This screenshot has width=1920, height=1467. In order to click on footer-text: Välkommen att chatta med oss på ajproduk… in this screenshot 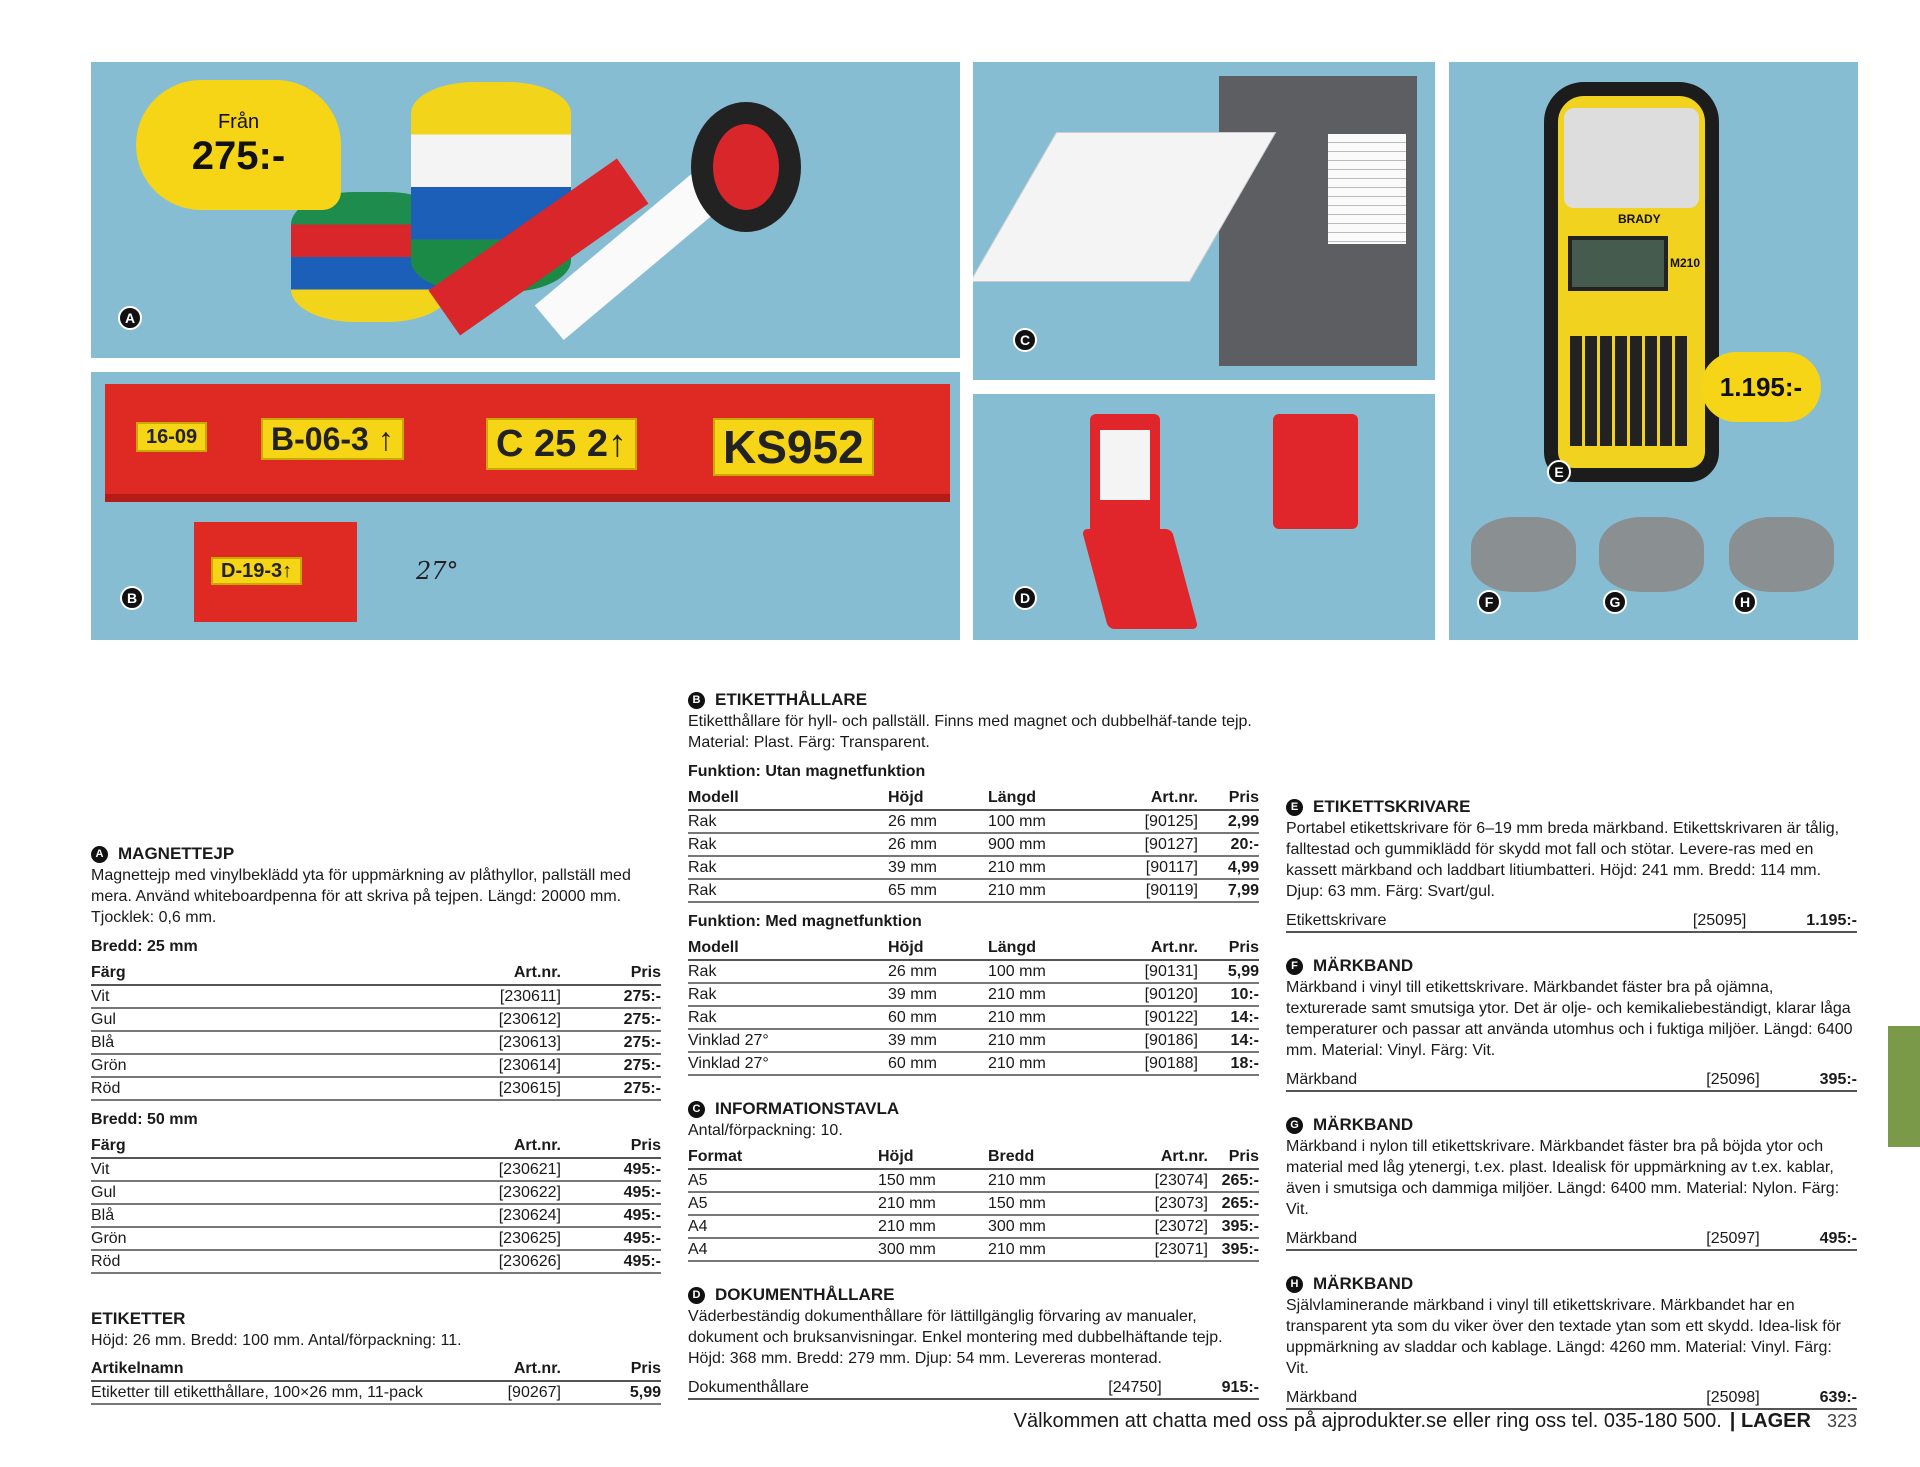, I will do `click(1367, 1421)`.